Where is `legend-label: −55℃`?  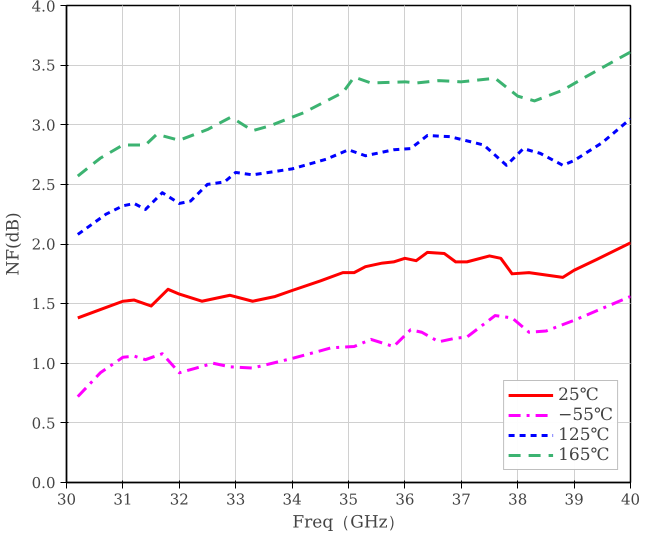 legend-label: −55℃ is located at coordinates (585, 415).